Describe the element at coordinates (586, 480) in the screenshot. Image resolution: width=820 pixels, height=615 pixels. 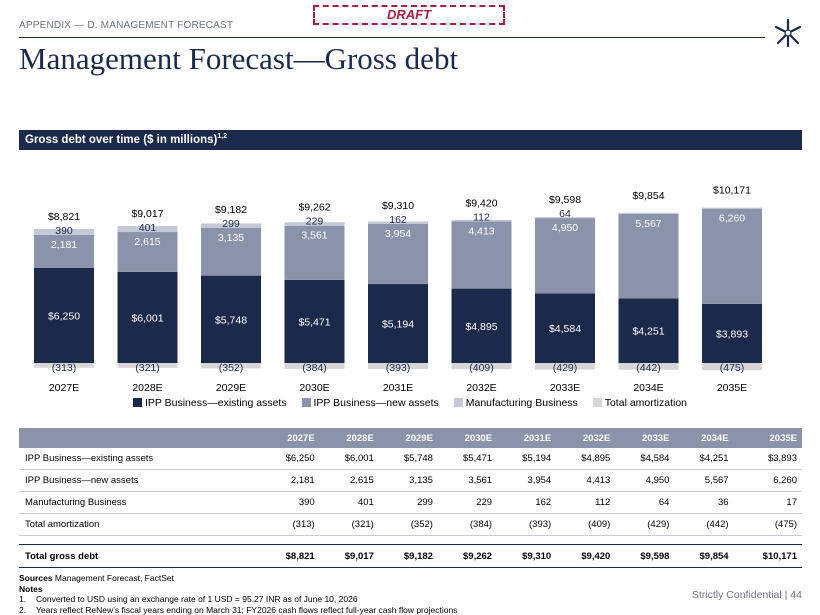
I see `table-cell: 4,413` at that location.